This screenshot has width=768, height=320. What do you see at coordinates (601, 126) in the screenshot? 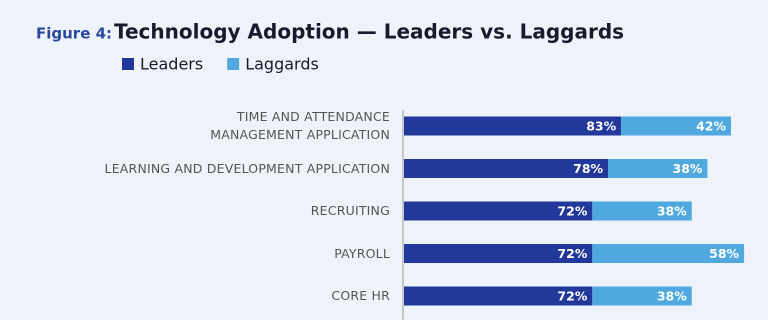
I see `value-label: 83%` at bounding box center [601, 126].